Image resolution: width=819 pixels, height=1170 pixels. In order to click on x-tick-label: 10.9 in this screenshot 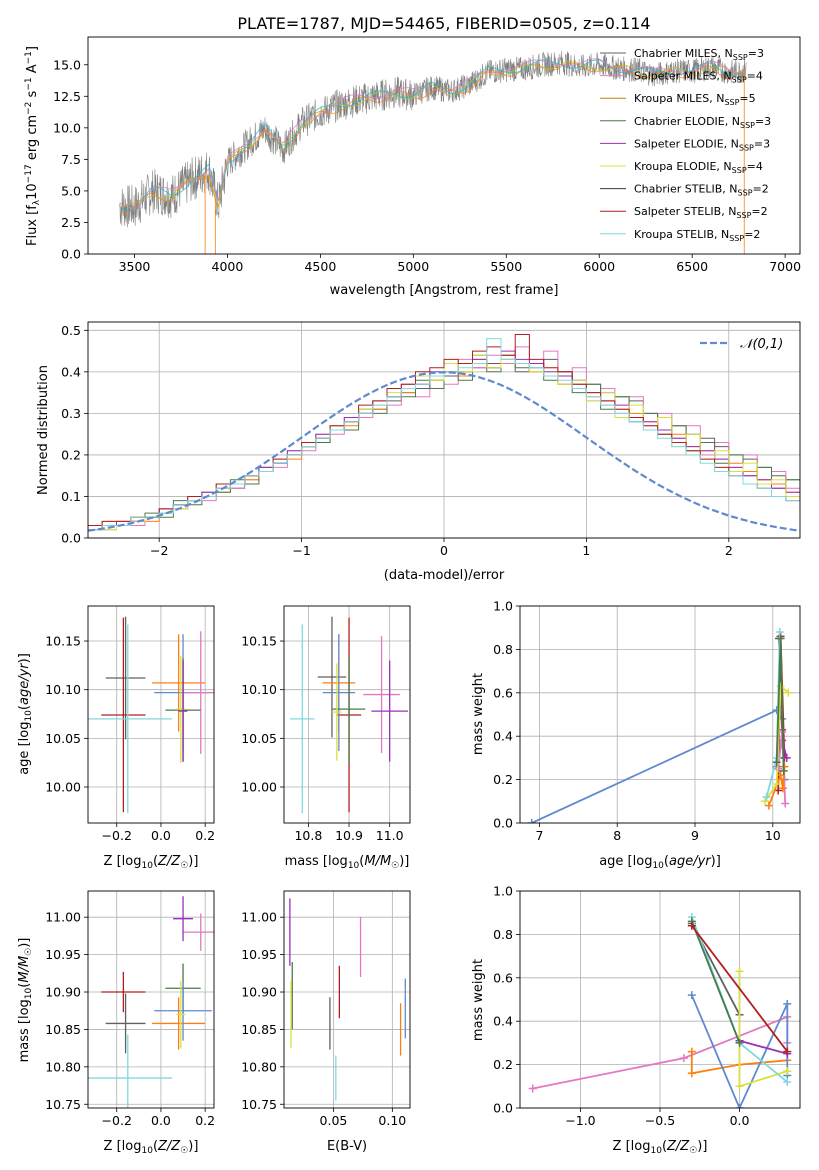, I will do `click(349, 835)`.